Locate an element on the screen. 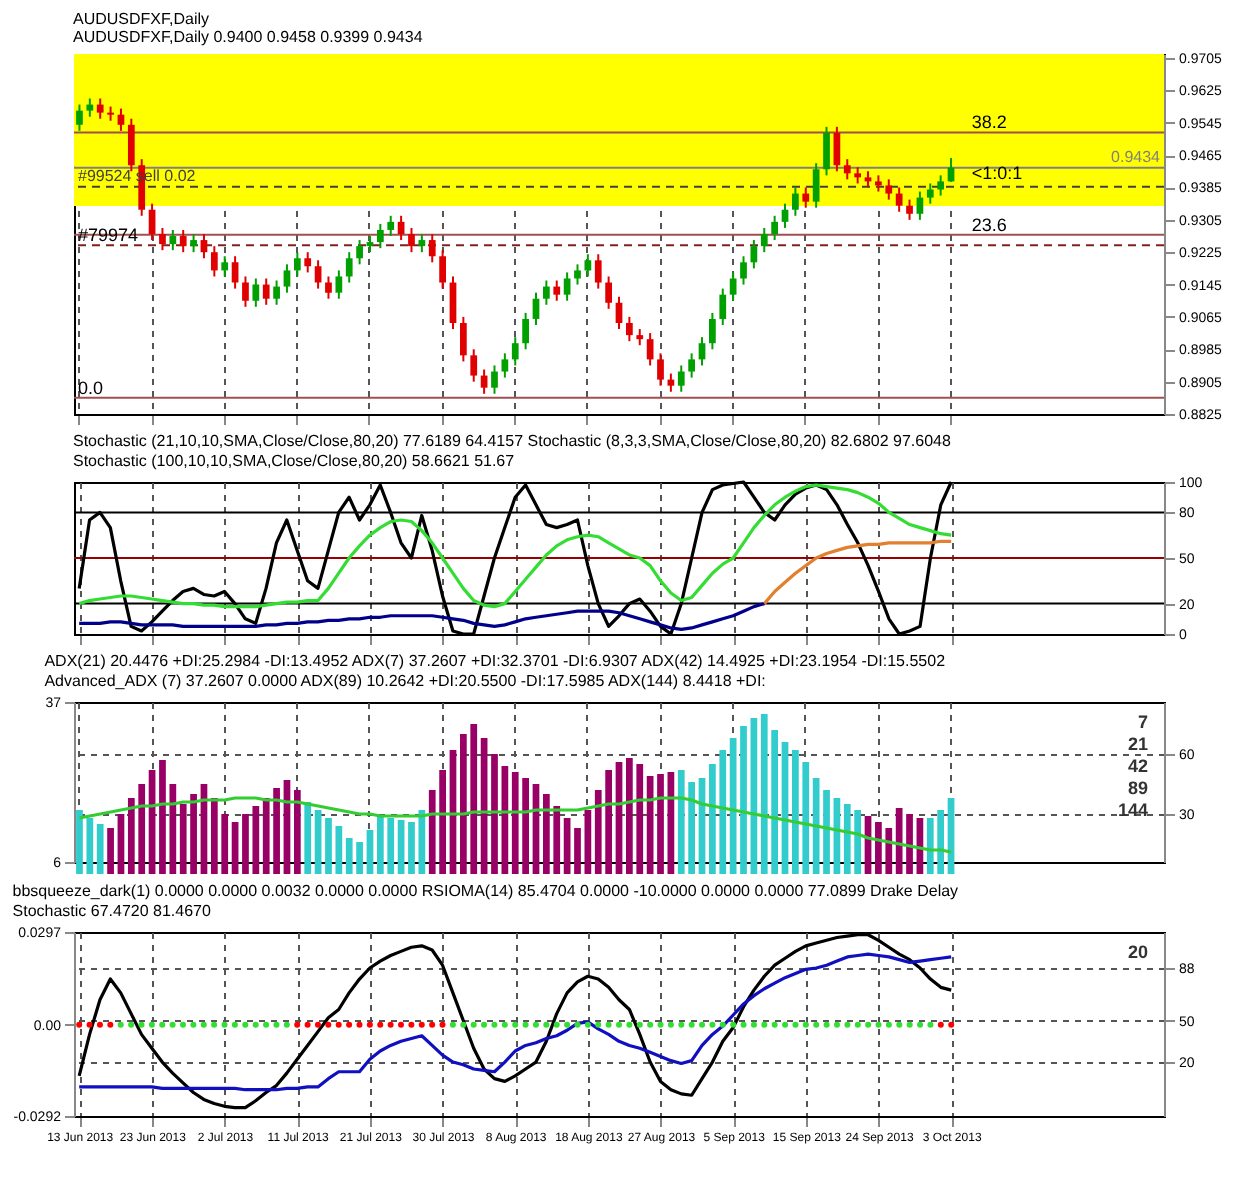 The image size is (1250, 1188). chart-title: ADX(21) 20.4476 +DI:25.2984 -DI:13.4952 ADX(7) 37.2607 +DI:32.3701 -DI:6.9307 ADX(42) 14.4925 +DI:23.1954 -DI:15.5502 Advanced_ADX (7) 37.2607 0.0000 ADX(89) 10.2642 +DI:20.5500 -DI:17.5985 ADX(144) 8.4418 +DI: is located at coordinates (495, 671).